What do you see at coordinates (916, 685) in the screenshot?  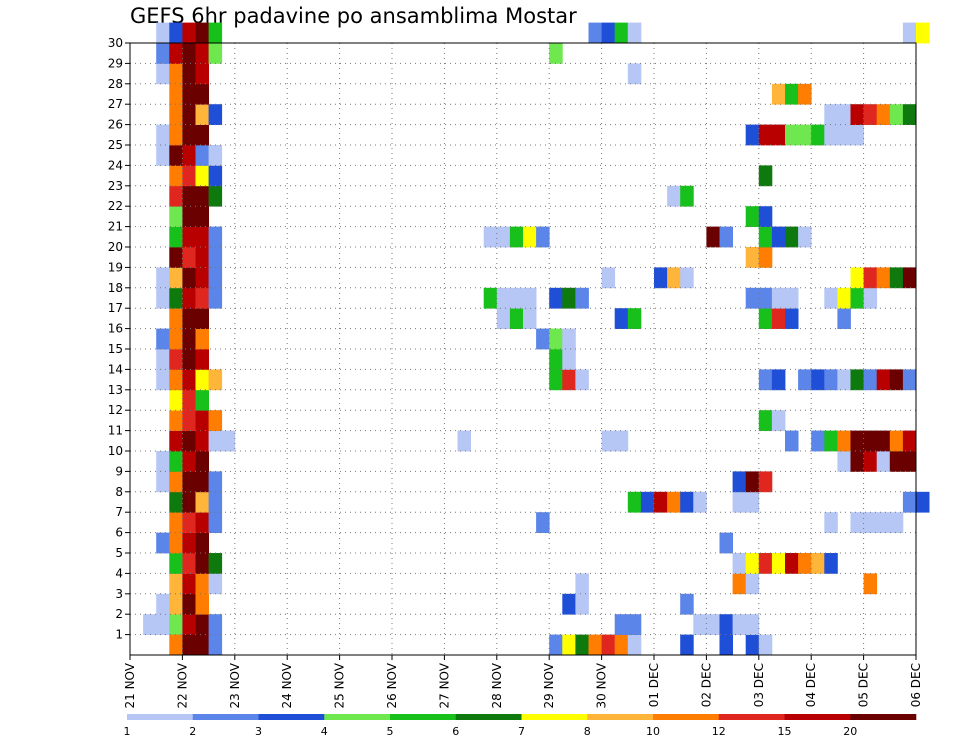 I see `x-tick-label: 06 DEC` at bounding box center [916, 685].